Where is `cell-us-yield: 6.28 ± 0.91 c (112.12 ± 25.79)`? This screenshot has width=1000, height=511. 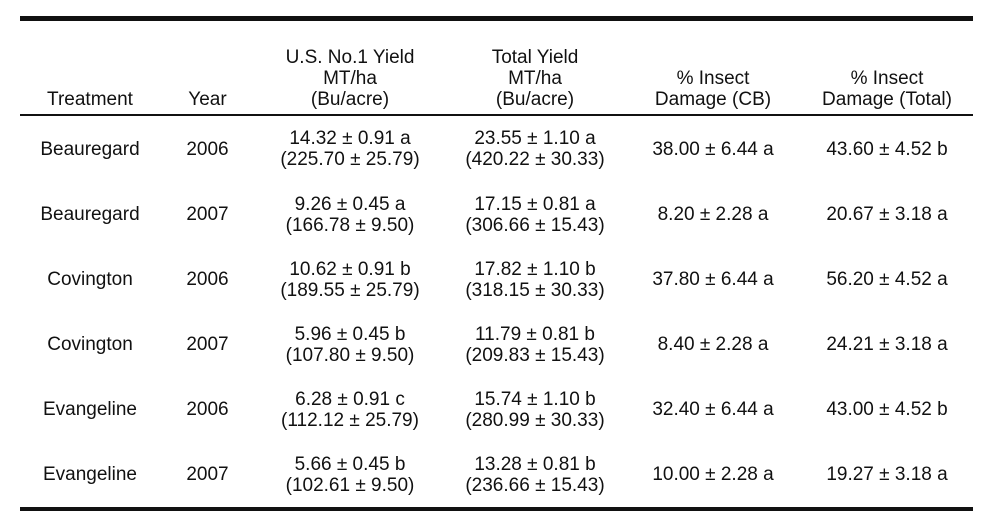 cell-us-yield: 6.28 ± 0.91 c (112.12 ± 25.79) is located at coordinates (350, 409).